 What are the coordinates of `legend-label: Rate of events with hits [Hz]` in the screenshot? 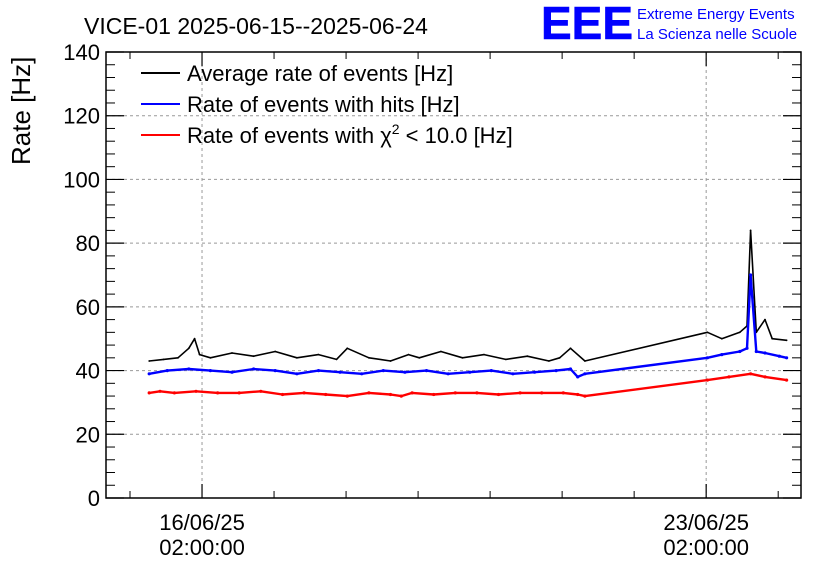 It's located at (323, 104).